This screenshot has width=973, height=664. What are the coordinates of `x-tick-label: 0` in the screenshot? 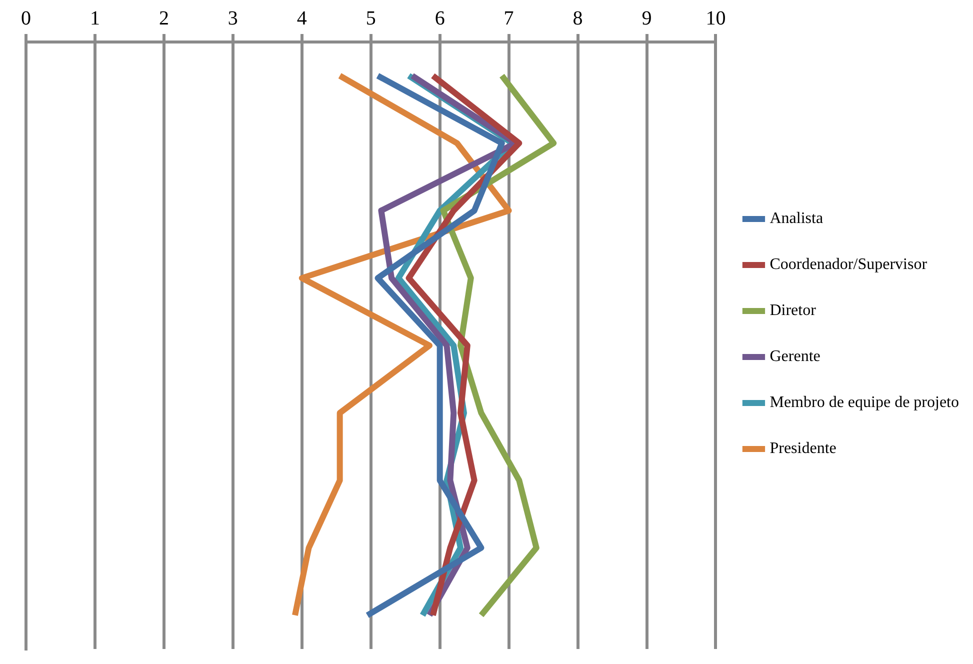 It's located at (26, 18).